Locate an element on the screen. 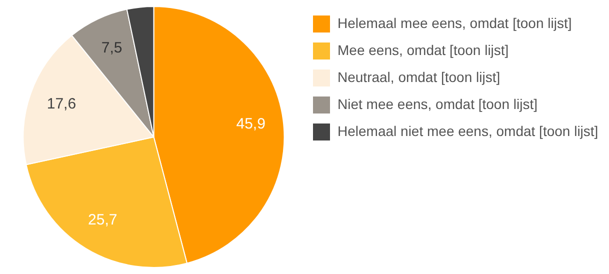 This screenshot has width=609, height=274. data-label: 7,5 is located at coordinates (111, 48).